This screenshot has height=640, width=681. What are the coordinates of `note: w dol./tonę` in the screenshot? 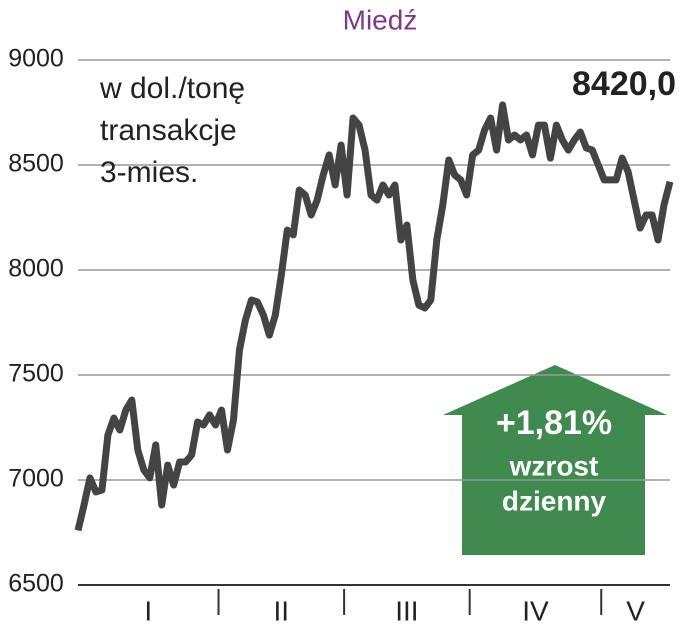 It's located at (172, 88).